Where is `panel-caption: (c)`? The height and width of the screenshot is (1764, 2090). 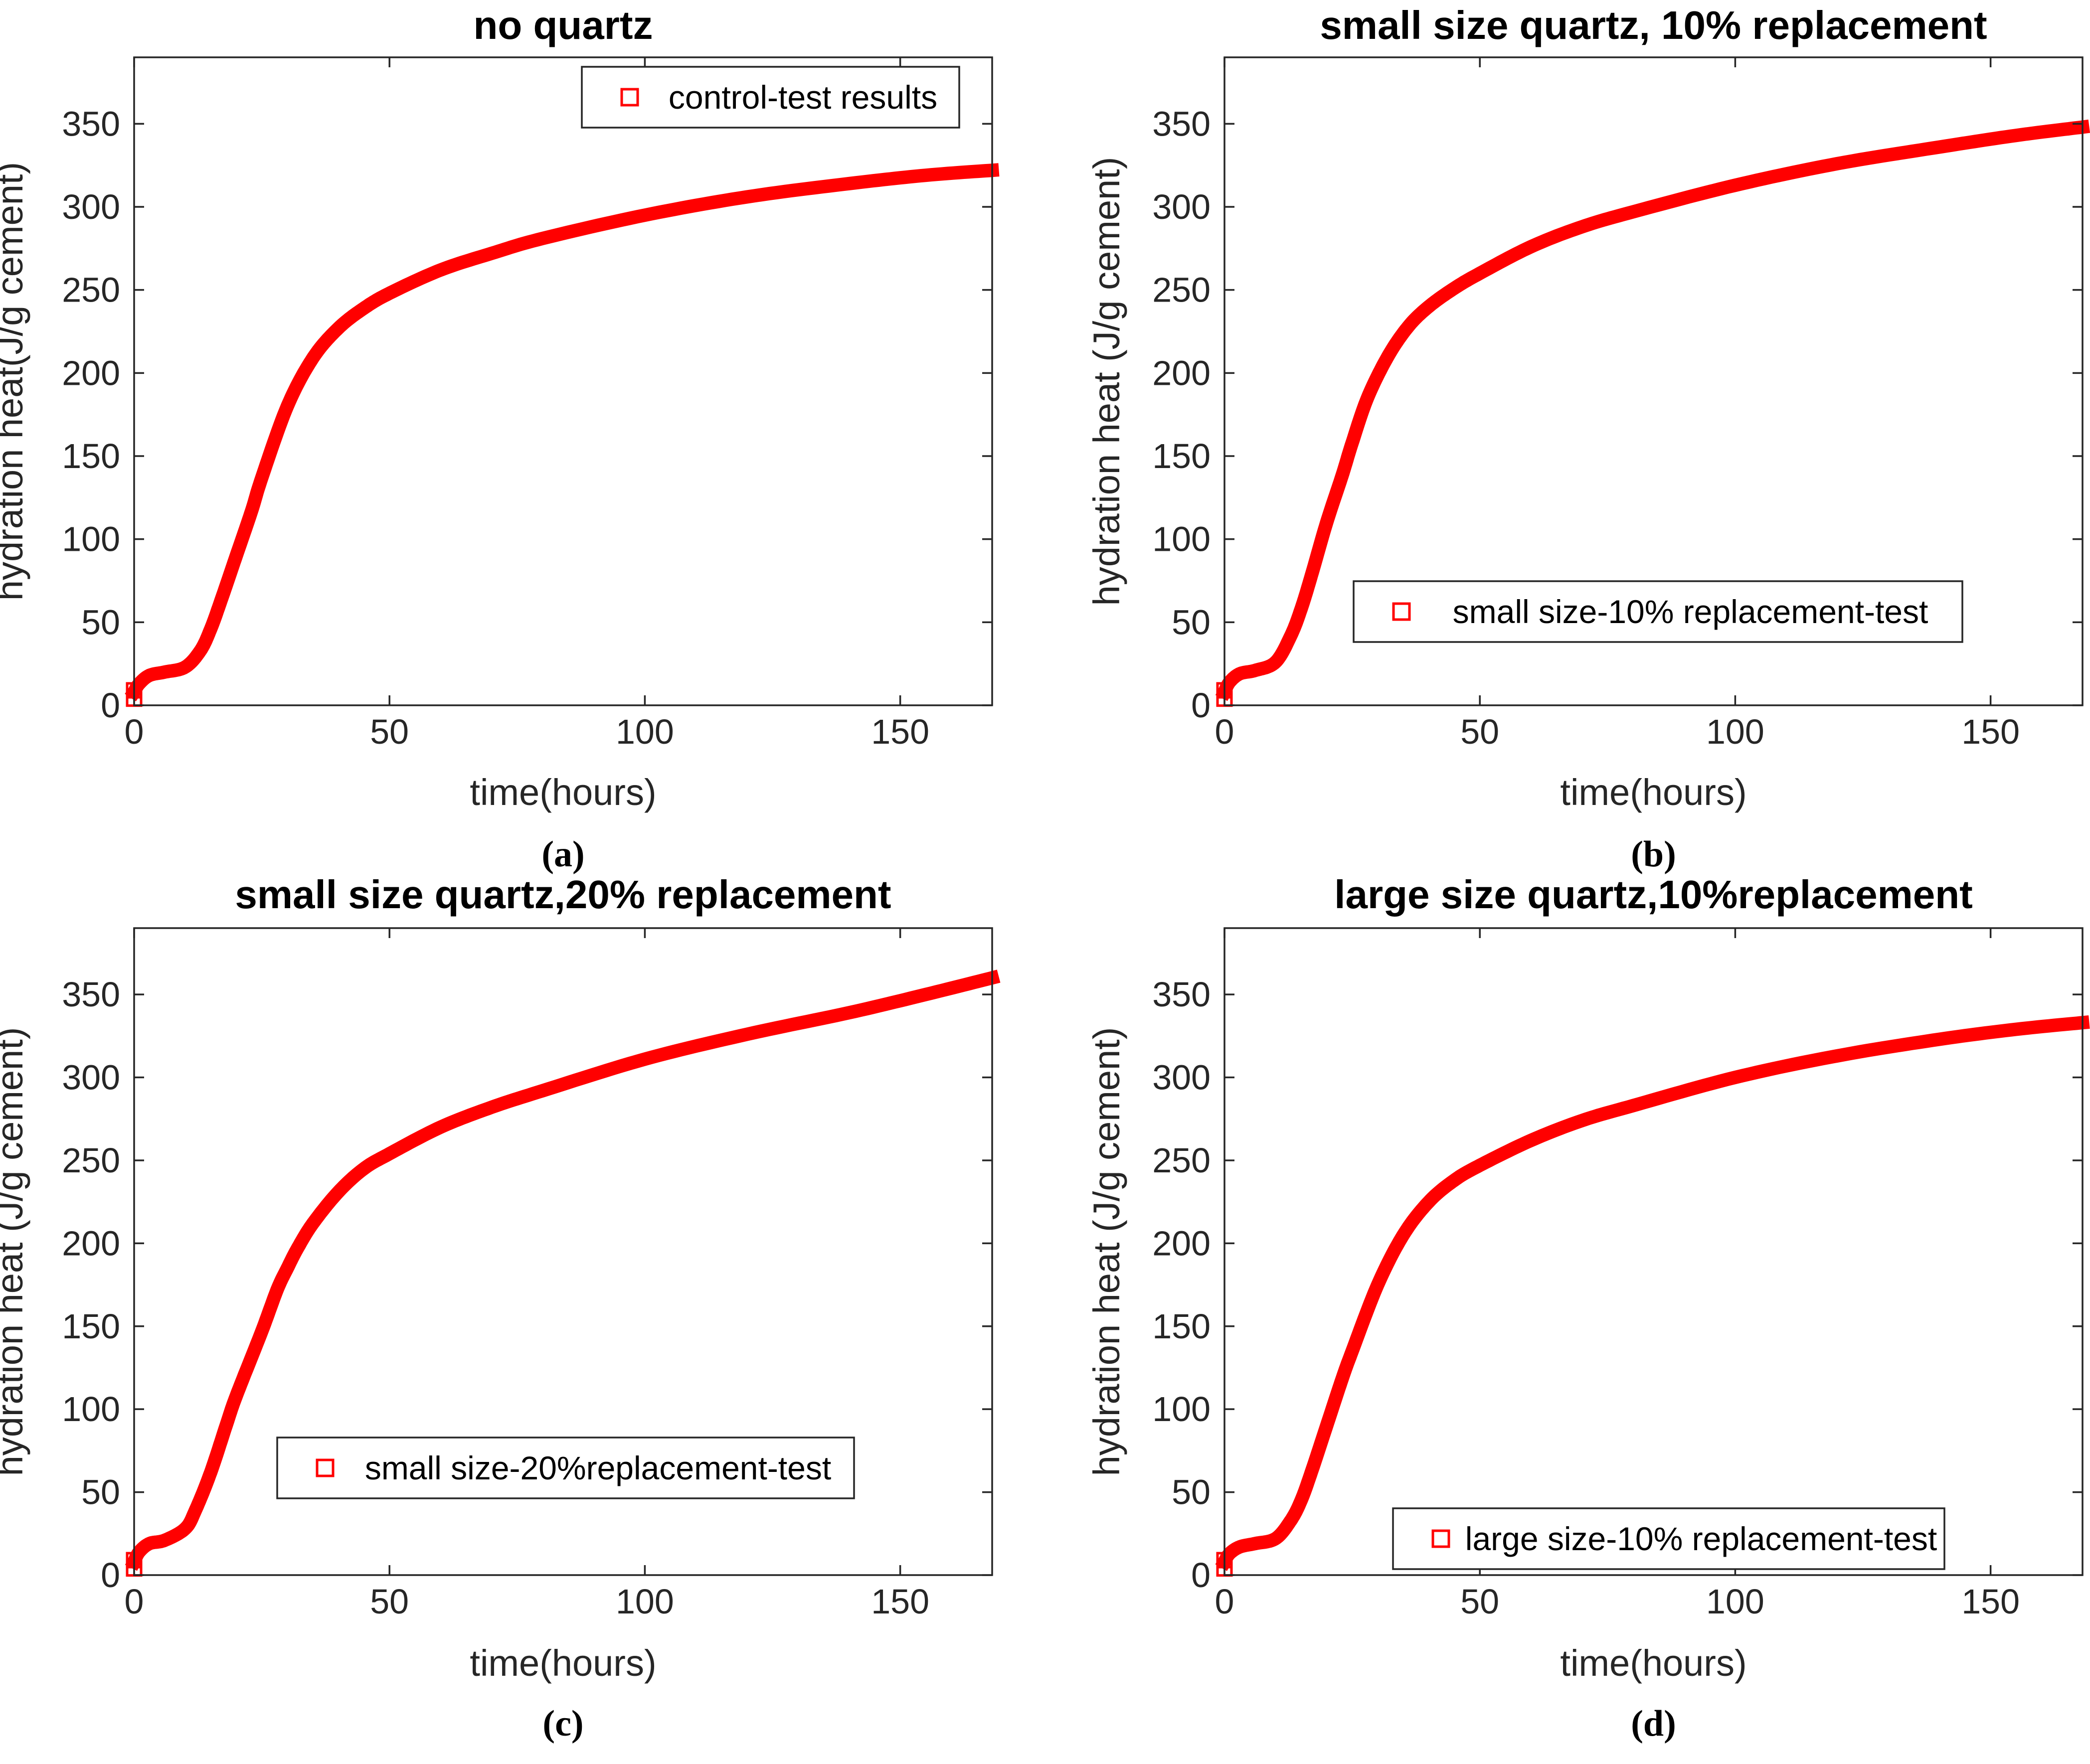
panel-caption: (c) is located at coordinates (562, 1723).